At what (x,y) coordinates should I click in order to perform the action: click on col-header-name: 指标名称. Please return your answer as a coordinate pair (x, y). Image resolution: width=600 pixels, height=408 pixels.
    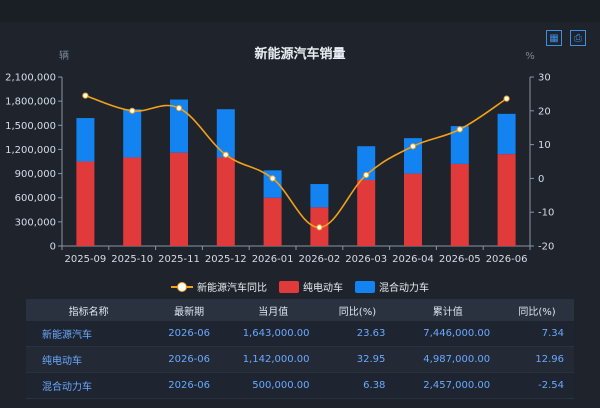
    Looking at the image, I should click on (89, 310).